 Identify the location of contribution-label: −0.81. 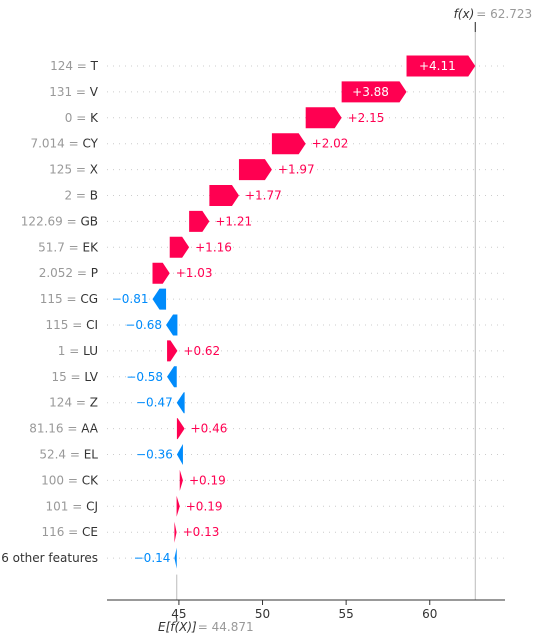
(130, 299).